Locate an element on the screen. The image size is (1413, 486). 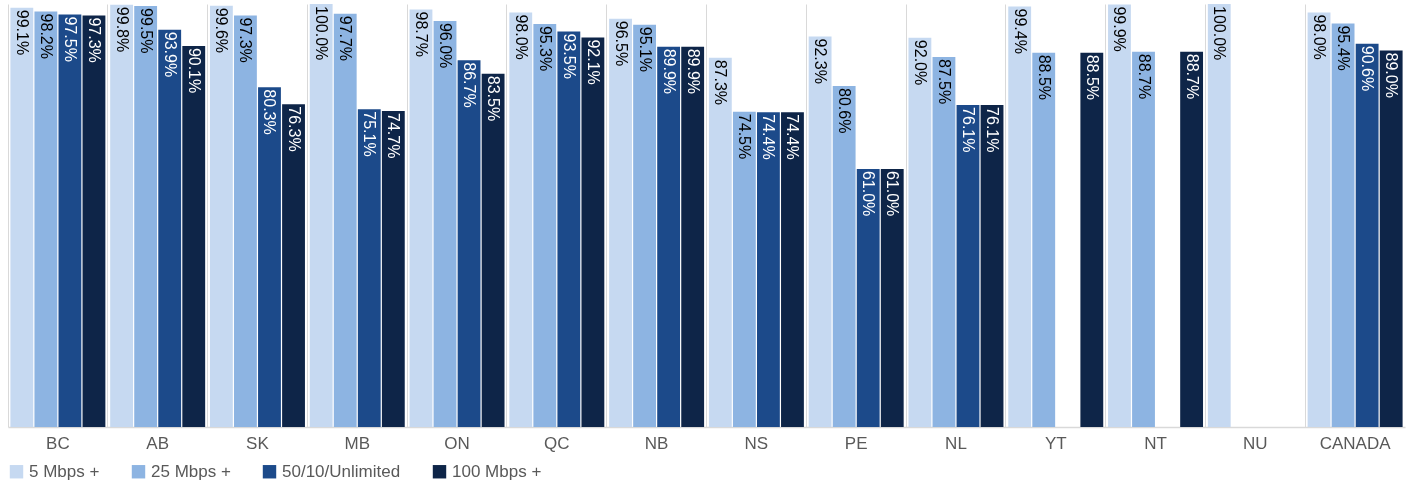
x-tick-label: SK is located at coordinates (258, 443).